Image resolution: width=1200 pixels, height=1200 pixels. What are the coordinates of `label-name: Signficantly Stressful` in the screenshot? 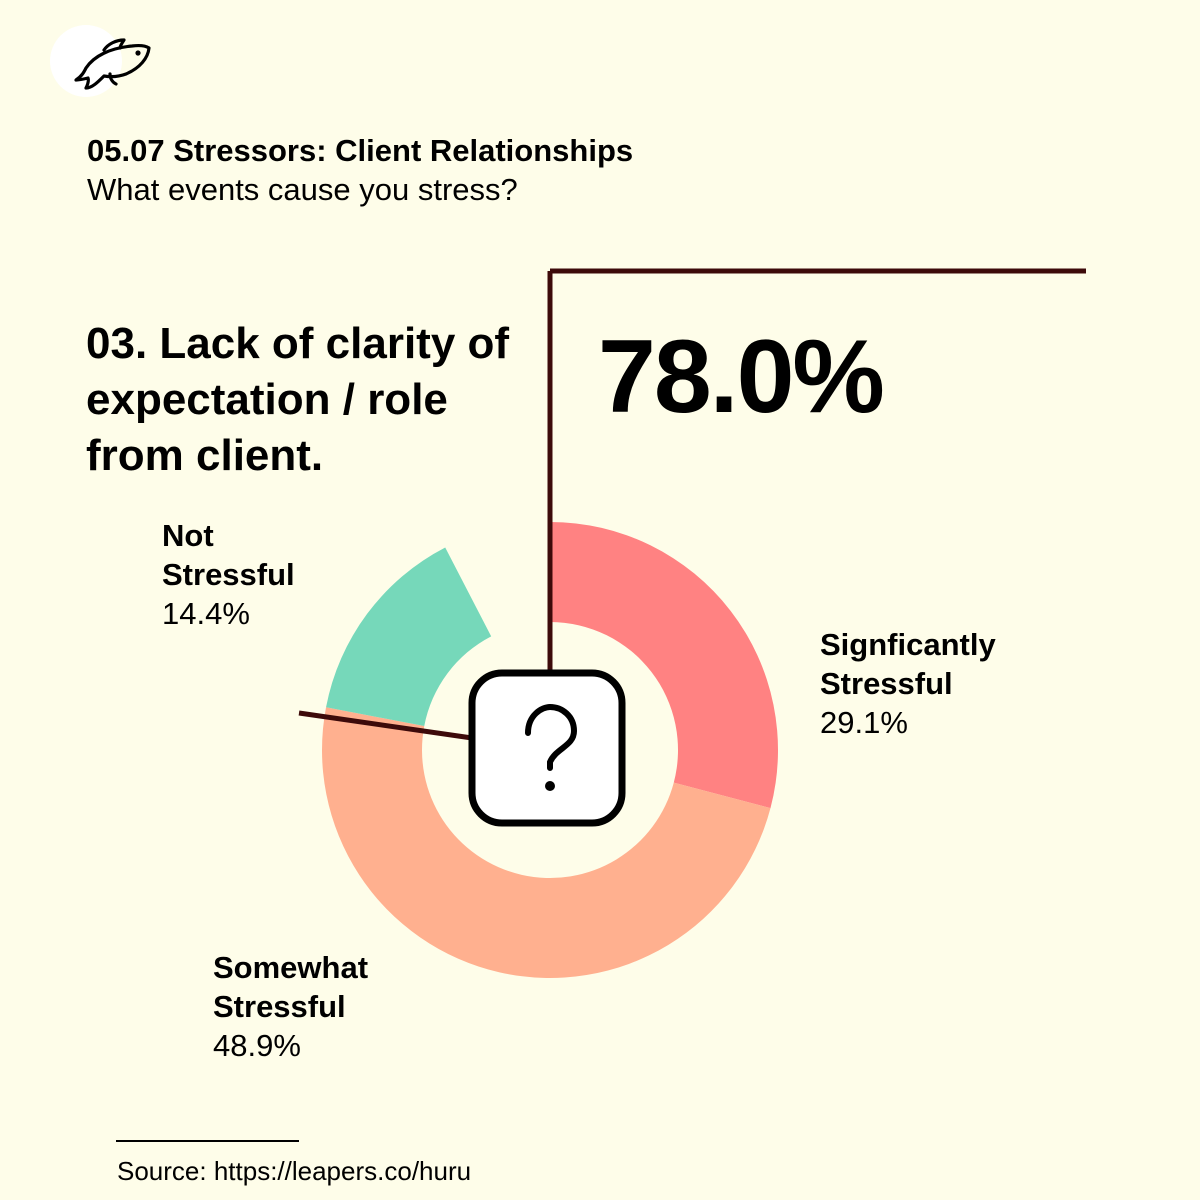 It's located at (908, 664).